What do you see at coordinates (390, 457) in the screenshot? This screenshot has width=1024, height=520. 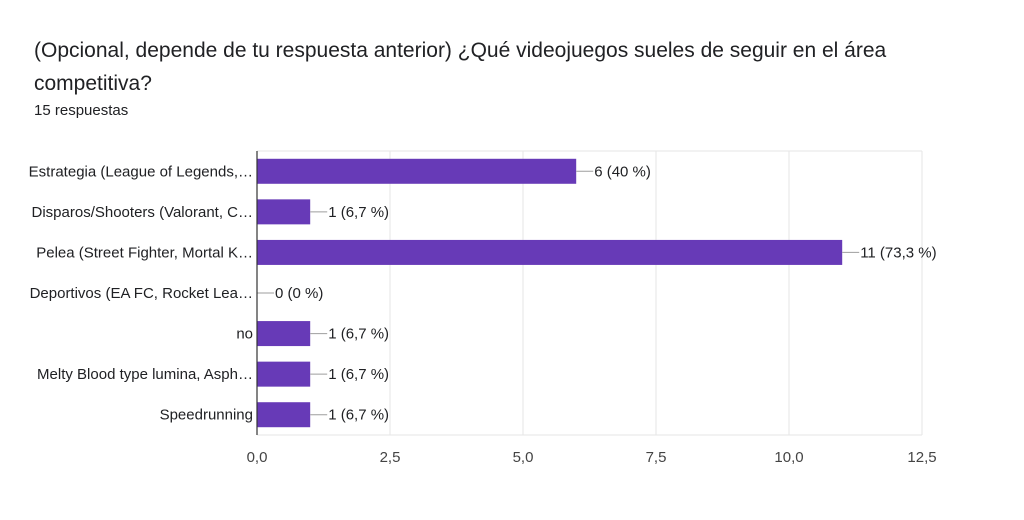 I see `x-tick-label: 2,5` at bounding box center [390, 457].